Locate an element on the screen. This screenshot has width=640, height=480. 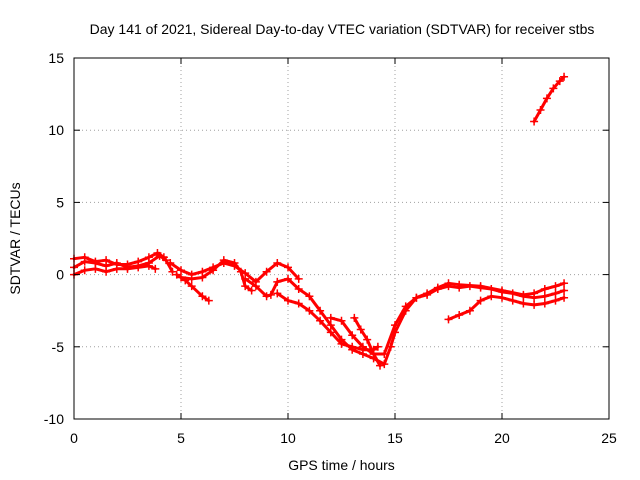
y-axis-label: SDTVAR / TECUs is located at coordinates (15, 238).